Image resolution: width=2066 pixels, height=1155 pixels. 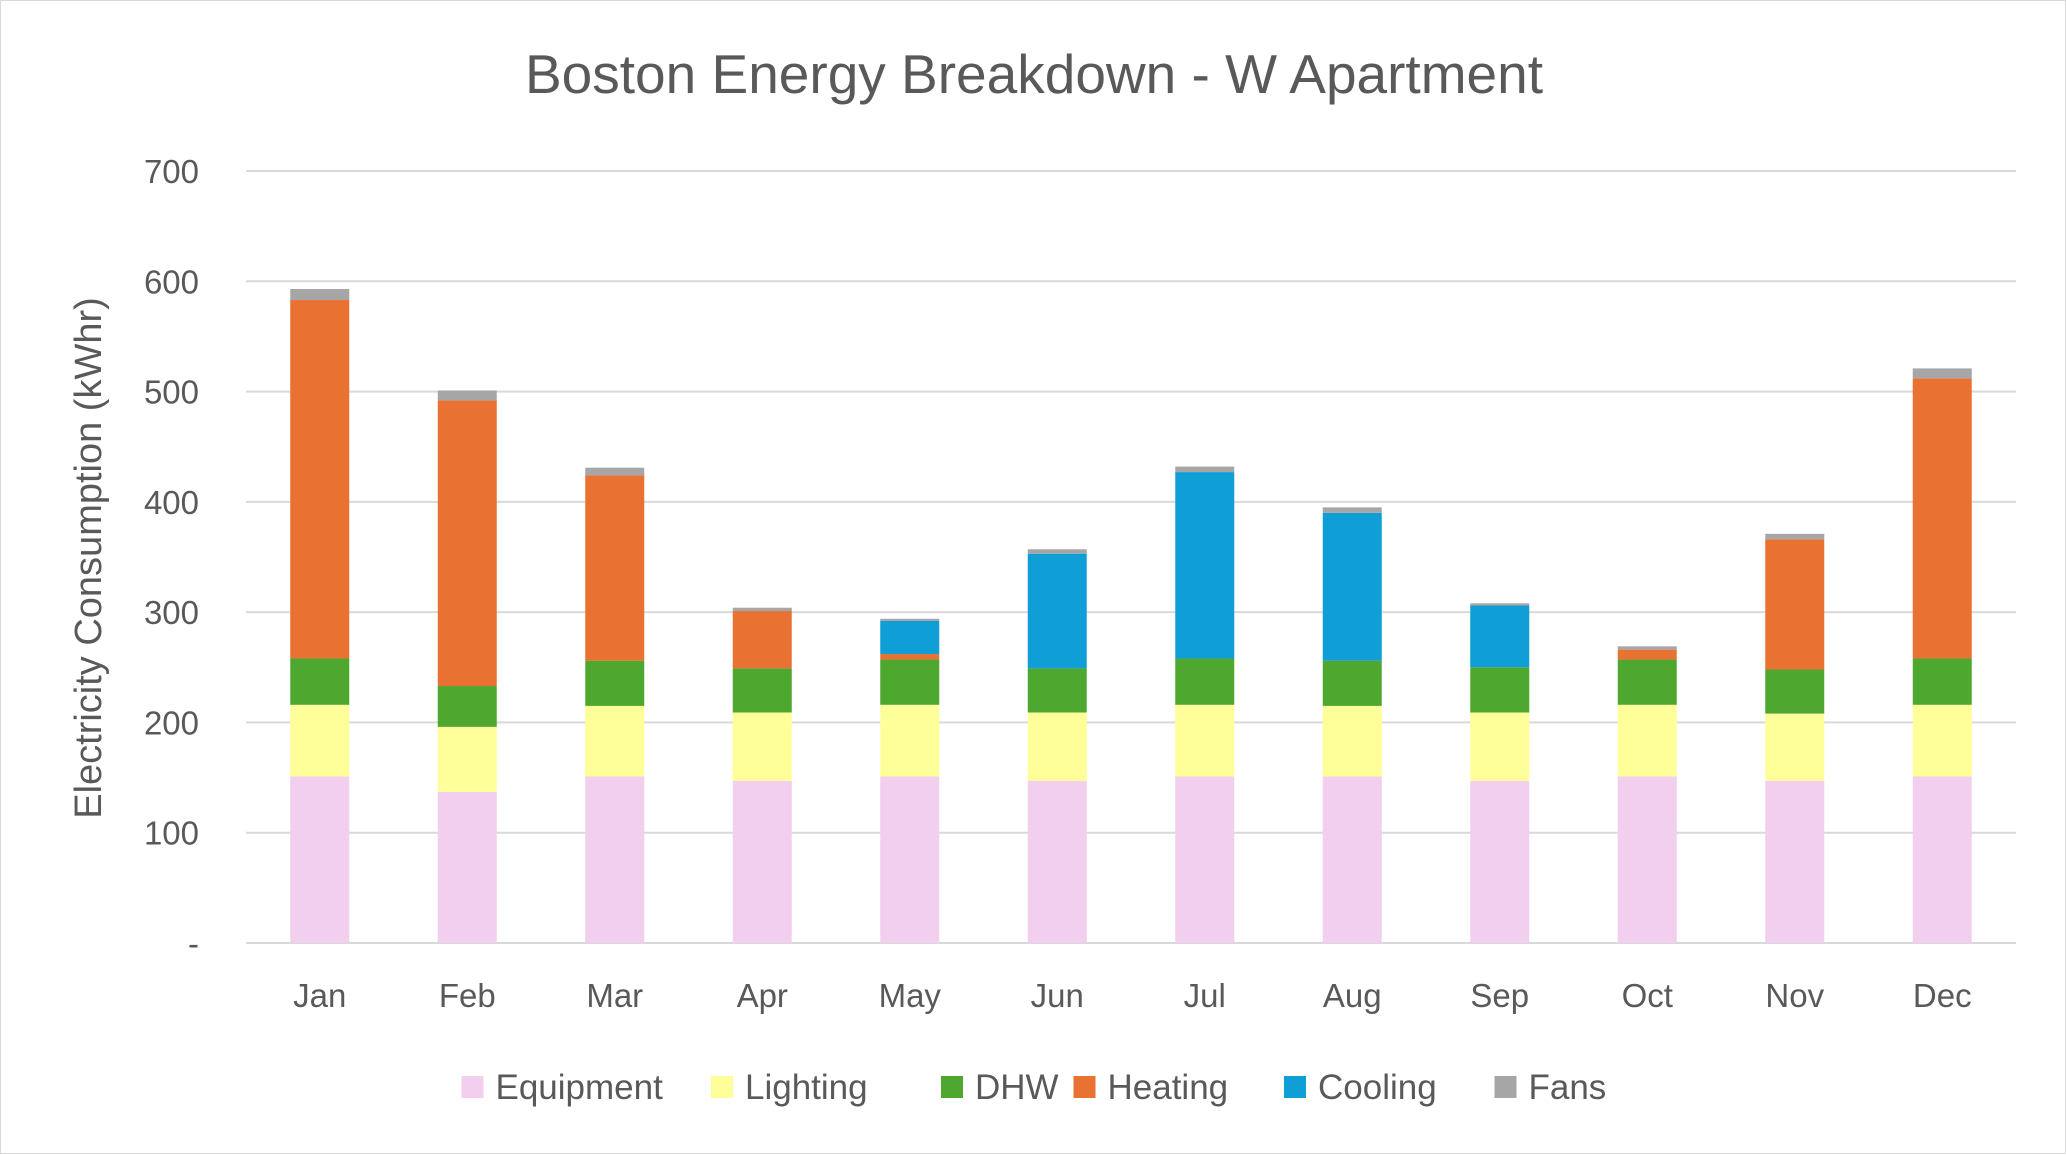 I want to click on bar-stack-nov, so click(x=1795, y=738).